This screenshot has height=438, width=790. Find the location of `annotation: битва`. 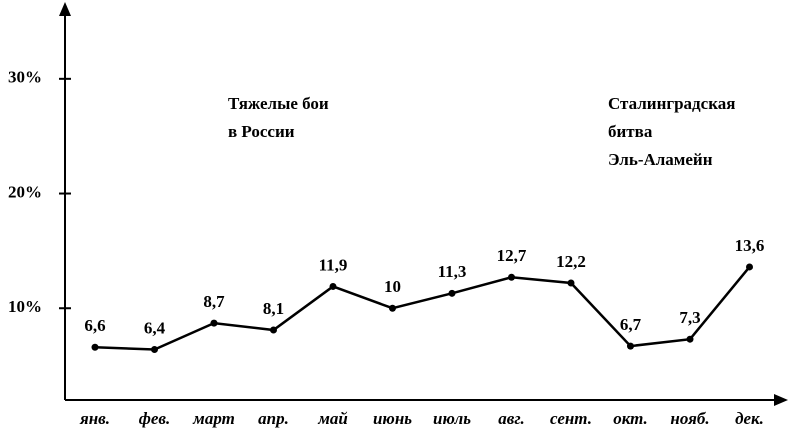

annotation: битва is located at coordinates (630, 131).